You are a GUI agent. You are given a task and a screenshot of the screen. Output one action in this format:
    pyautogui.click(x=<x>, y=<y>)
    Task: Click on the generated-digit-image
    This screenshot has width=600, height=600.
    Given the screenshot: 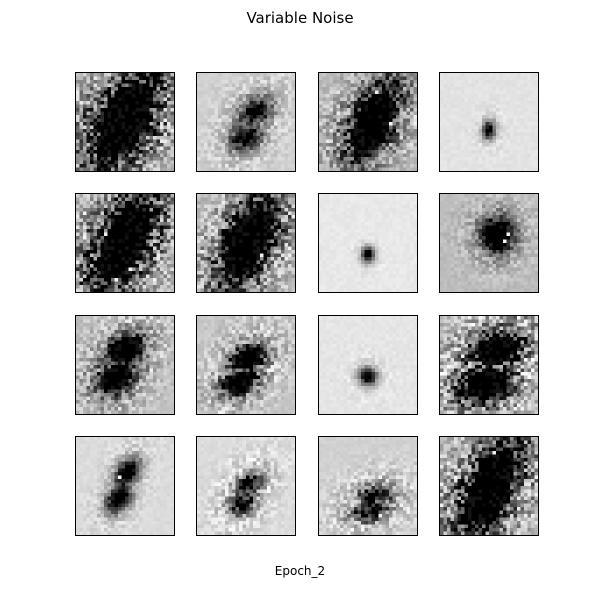 What is the action you would take?
    pyautogui.click(x=367, y=122)
    